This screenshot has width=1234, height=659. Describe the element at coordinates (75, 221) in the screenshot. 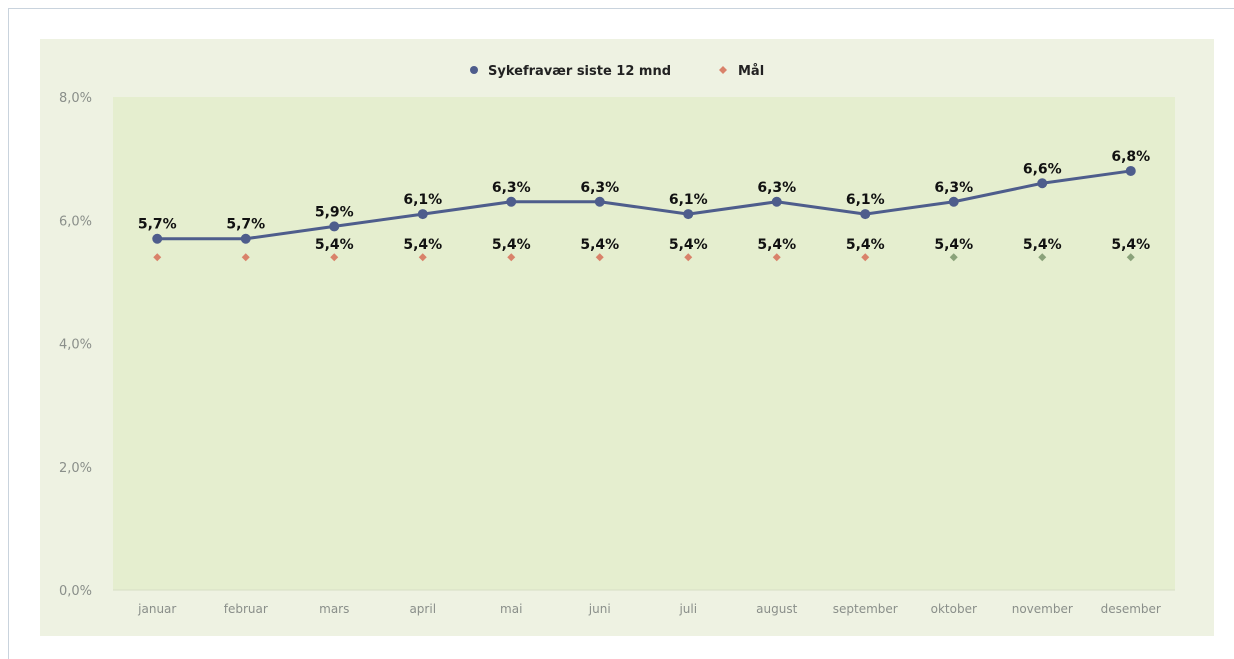

I see `y-tick-label: 6,0%` at that location.